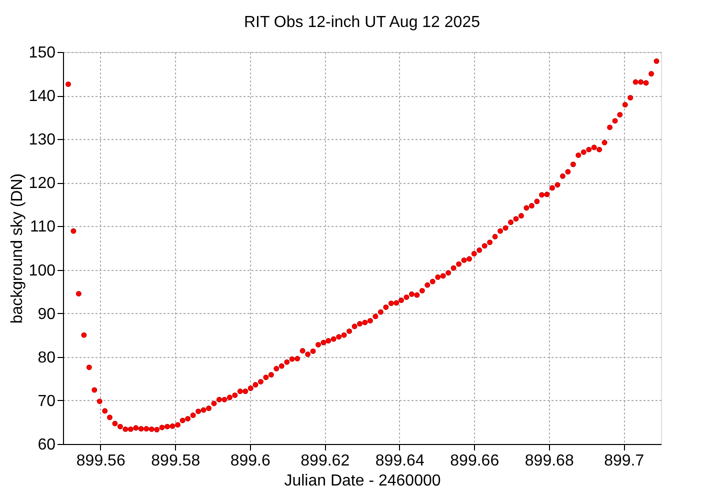  I want to click on y-tick-label: 100, so click(42, 271).